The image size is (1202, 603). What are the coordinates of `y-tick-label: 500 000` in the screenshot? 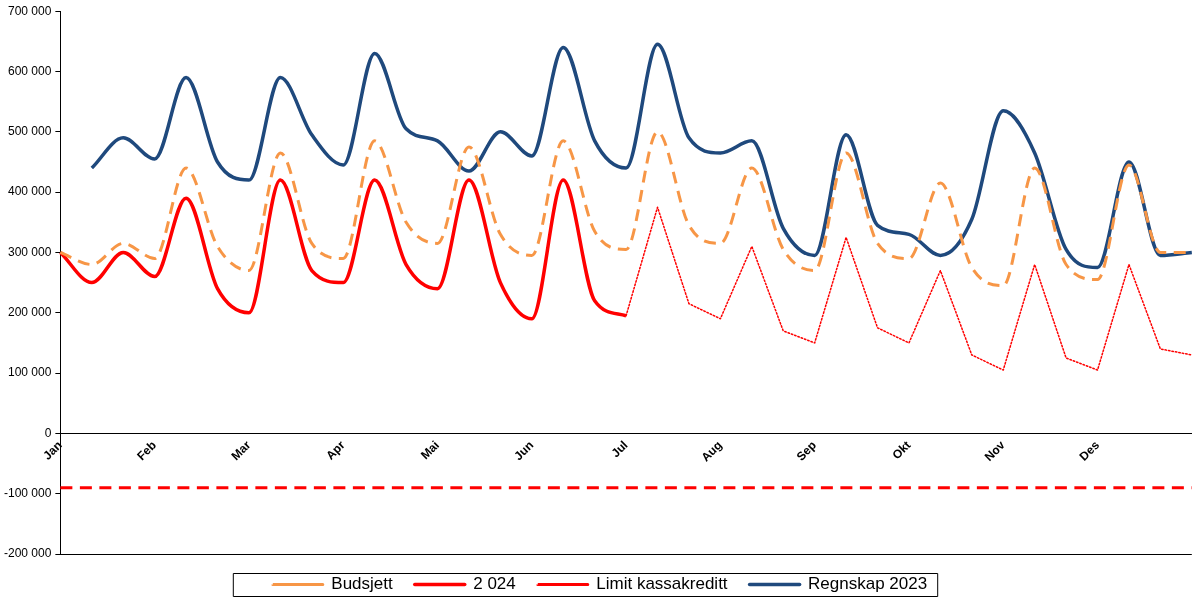 It's located at (29, 131).